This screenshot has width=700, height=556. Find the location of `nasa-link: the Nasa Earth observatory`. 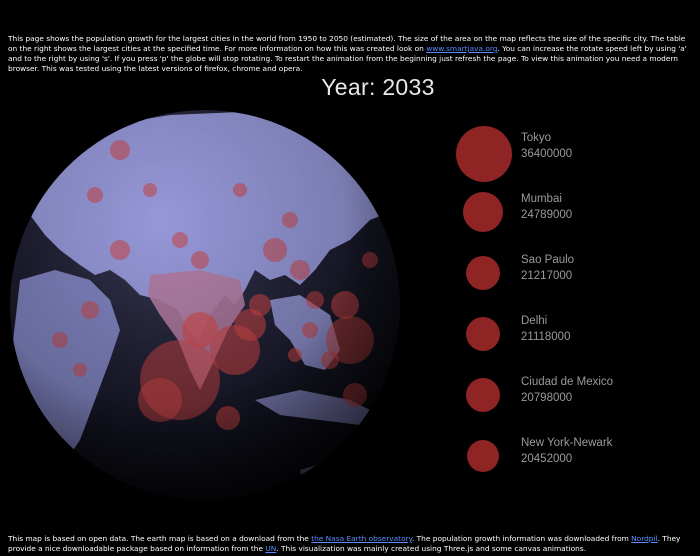

nasa-link: the Nasa Earth observatory is located at coordinates (361, 538).